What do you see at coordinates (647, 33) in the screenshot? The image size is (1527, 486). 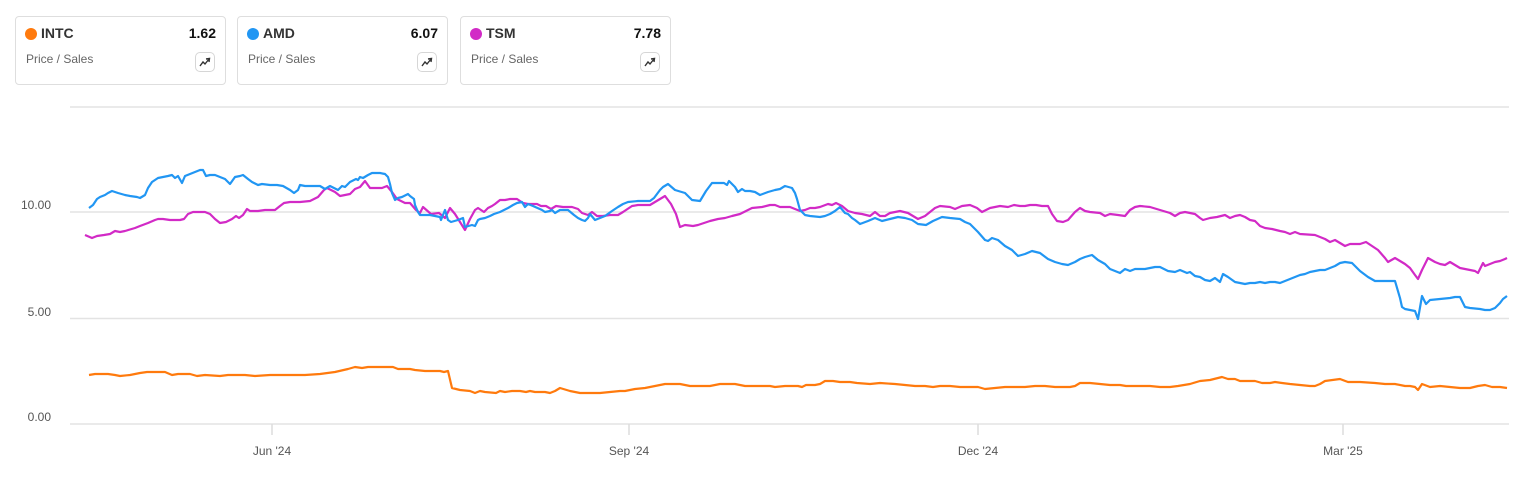 I see `card-value: 7.78` at bounding box center [647, 33].